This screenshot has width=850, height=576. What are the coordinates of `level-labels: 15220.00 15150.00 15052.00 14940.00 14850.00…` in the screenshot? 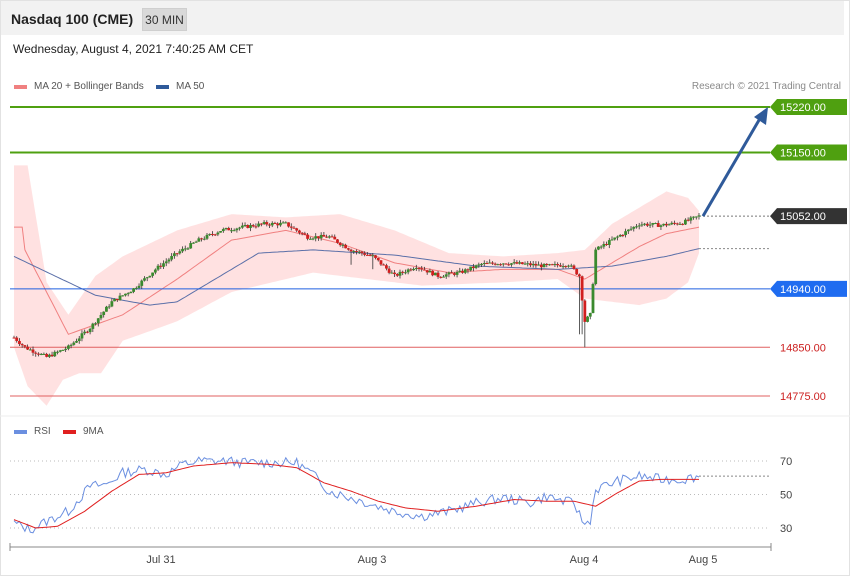 It's located at (808, 251).